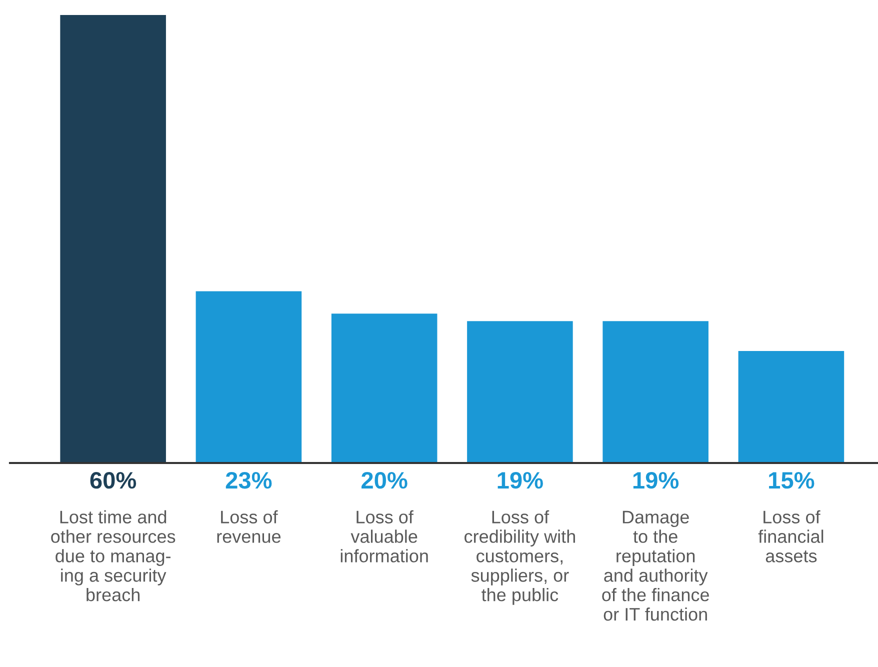 This screenshot has height=667, width=878. I want to click on x-tick-label: Loss of financial assets, so click(791, 536).